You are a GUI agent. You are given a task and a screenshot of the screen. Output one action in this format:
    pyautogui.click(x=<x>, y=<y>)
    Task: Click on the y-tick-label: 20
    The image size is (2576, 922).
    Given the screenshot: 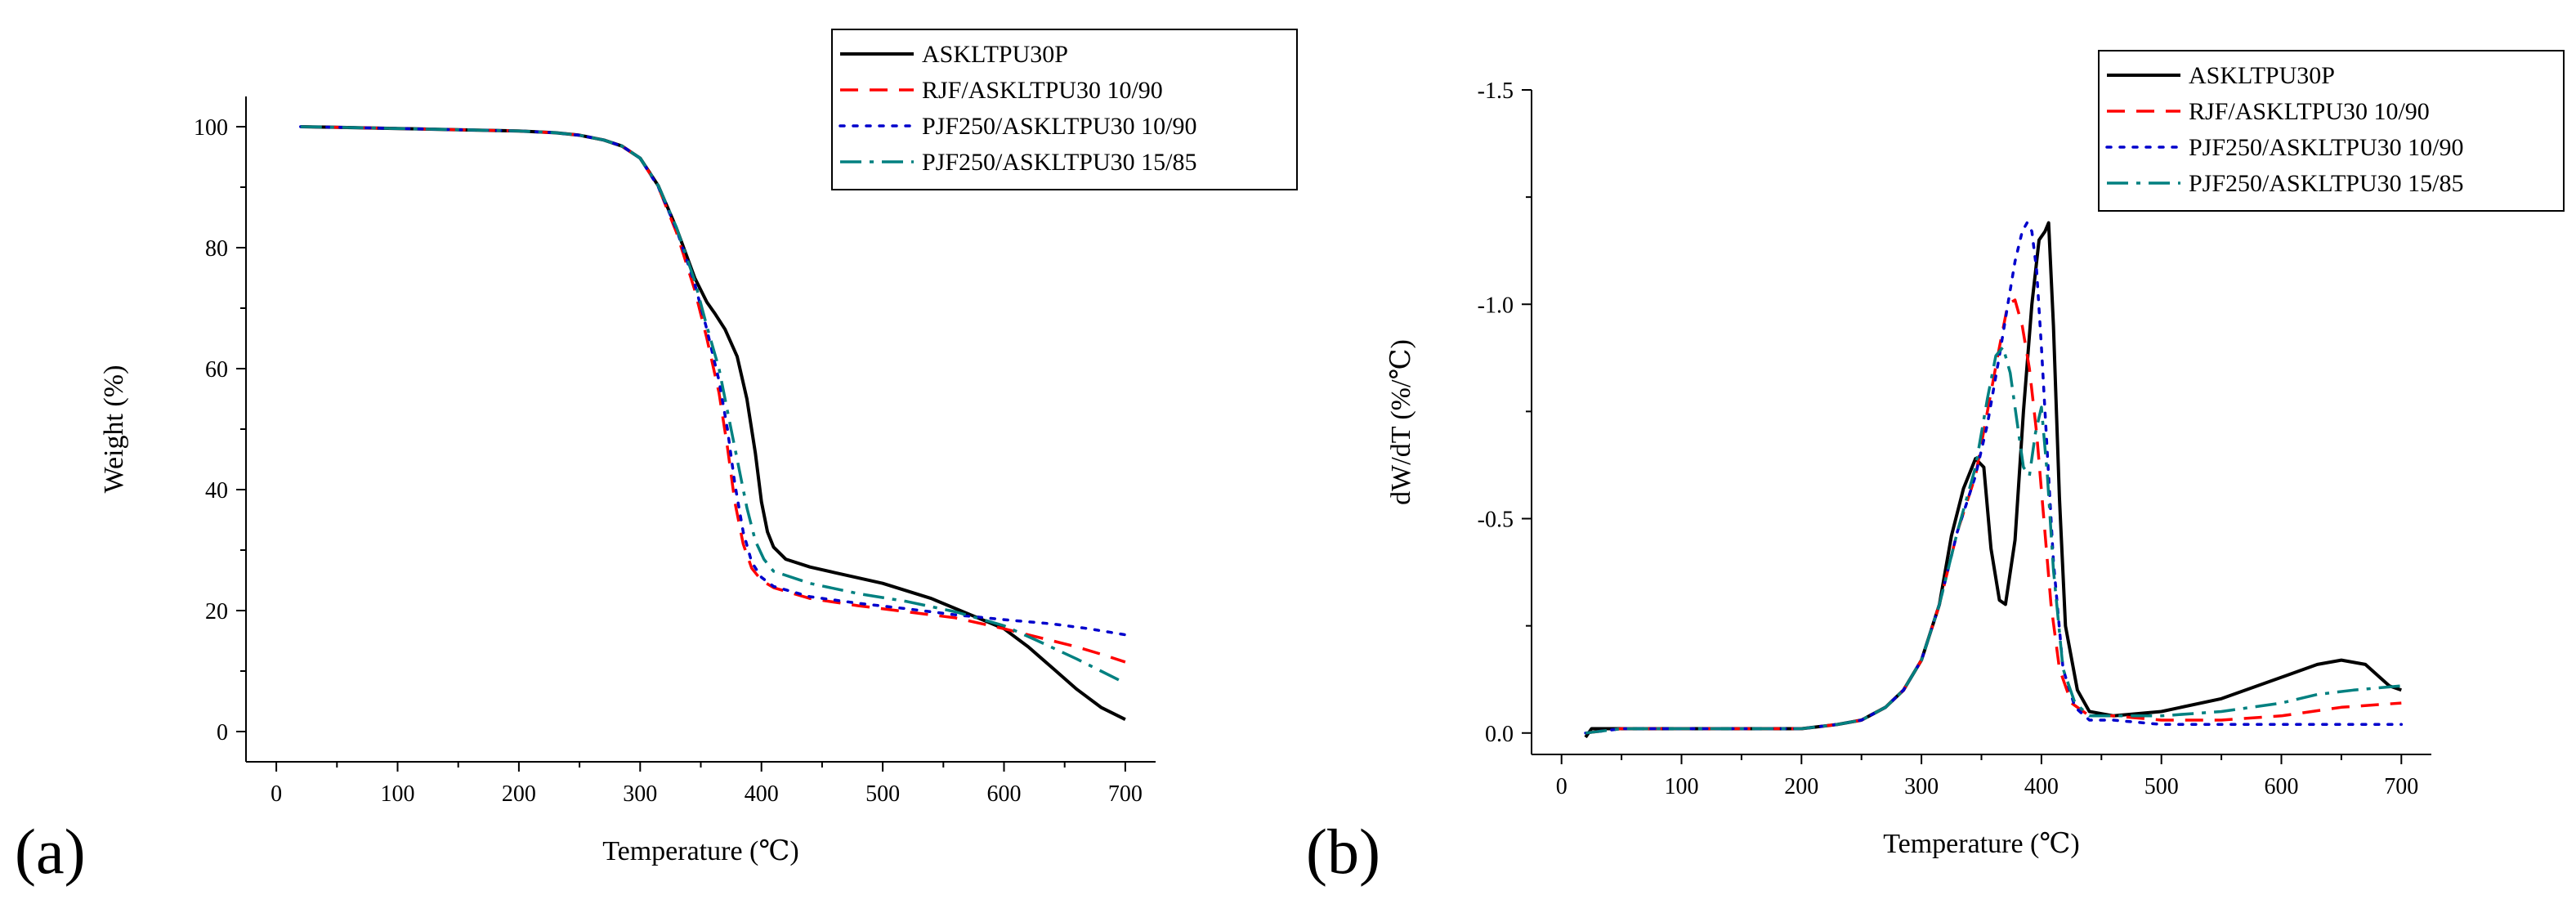 What is the action you would take?
    pyautogui.click(x=216, y=612)
    